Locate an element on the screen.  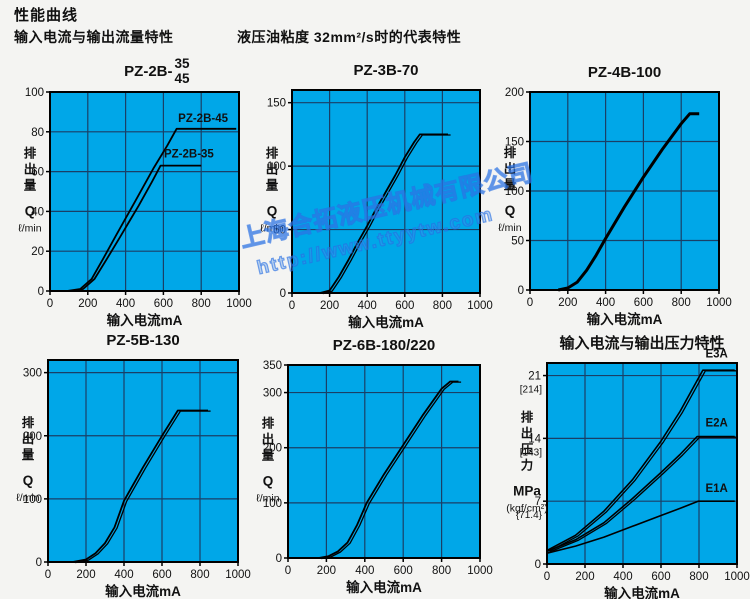
svg-text: 7 is located at coordinates (538, 502).